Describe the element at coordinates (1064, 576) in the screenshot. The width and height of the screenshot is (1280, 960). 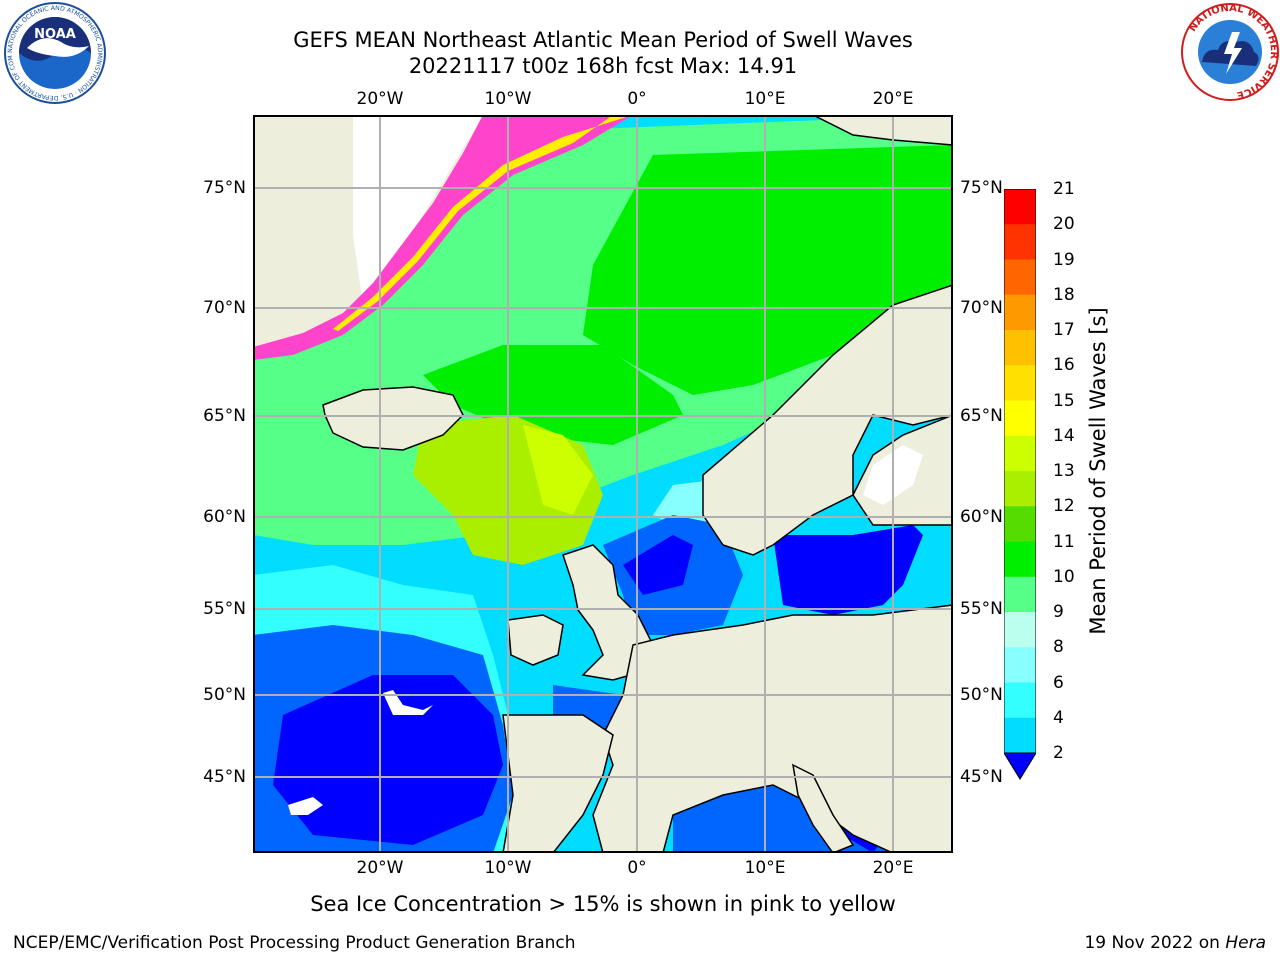
I see `colorbar-tick-label: 10` at that location.